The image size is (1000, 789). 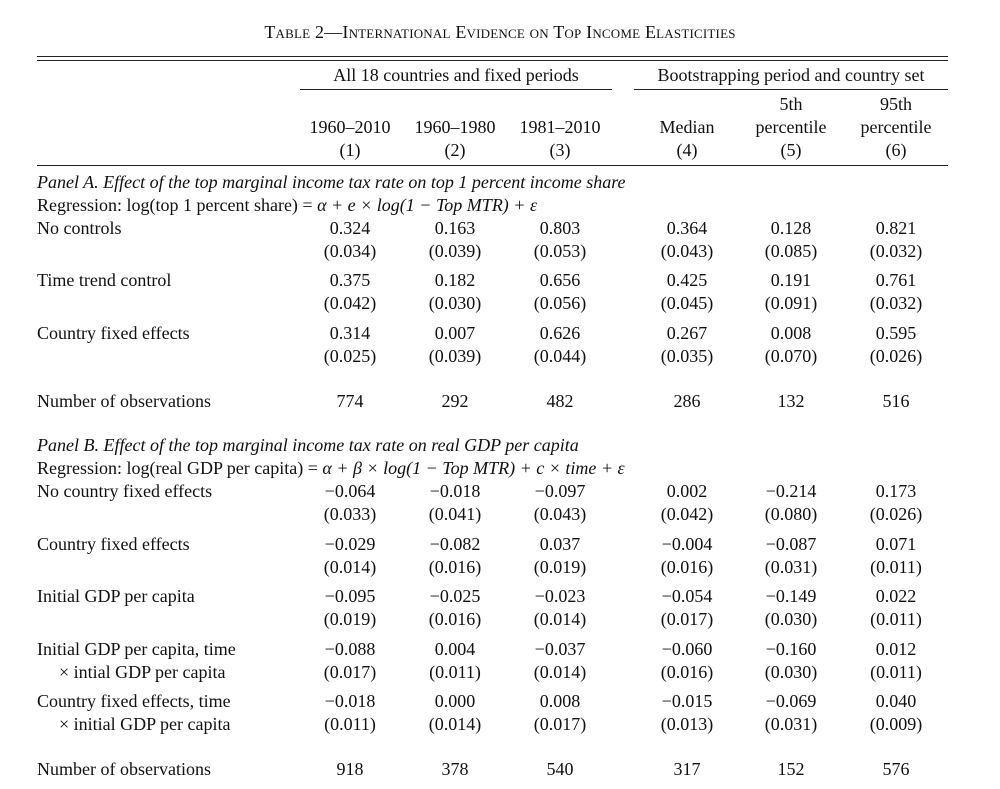 What do you see at coordinates (791, 769) in the screenshot?
I see `obs-cell: 152` at bounding box center [791, 769].